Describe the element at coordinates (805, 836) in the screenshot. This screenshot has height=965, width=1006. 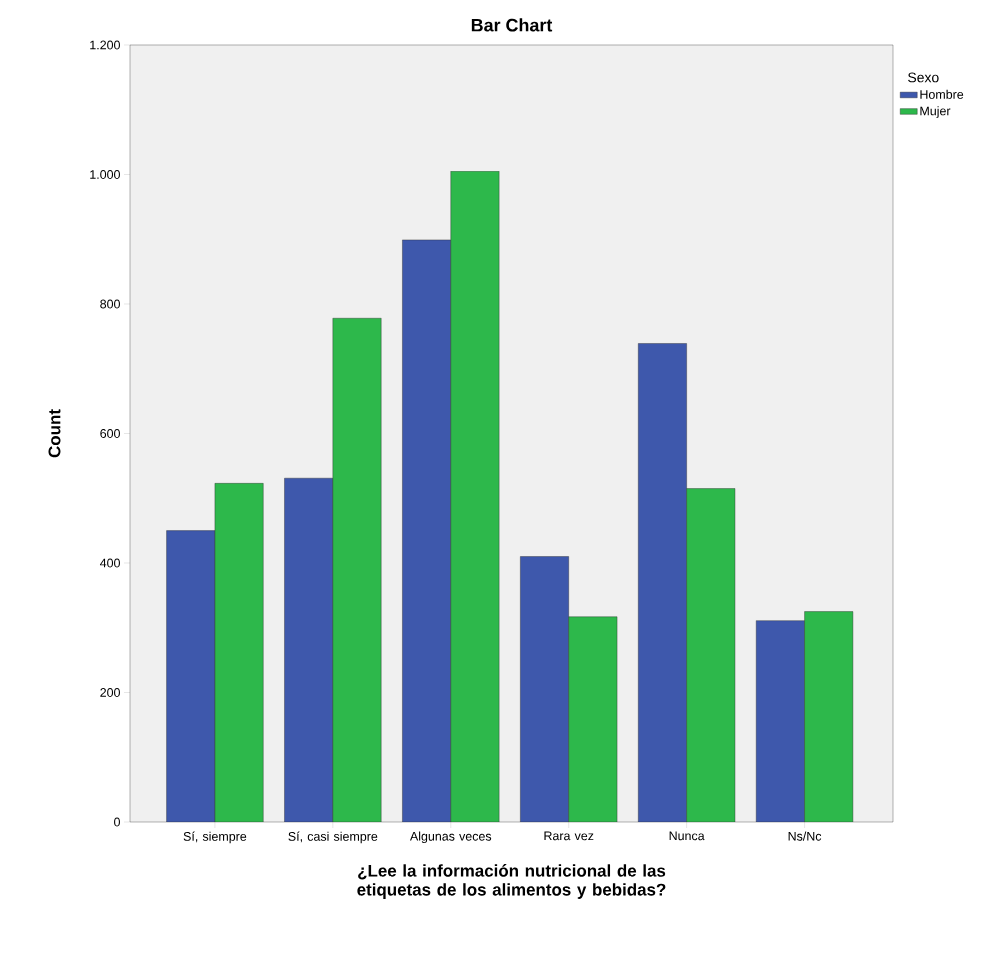
I see `x-tick-label: Ns/Nc` at that location.